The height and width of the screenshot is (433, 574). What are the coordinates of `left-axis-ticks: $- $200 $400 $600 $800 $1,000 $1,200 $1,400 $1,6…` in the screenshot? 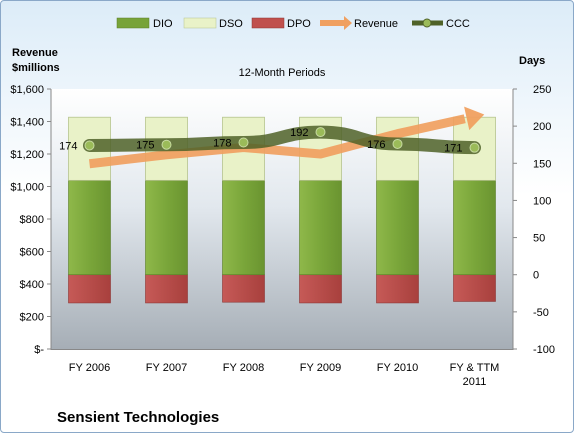 It's located at (30, 220).